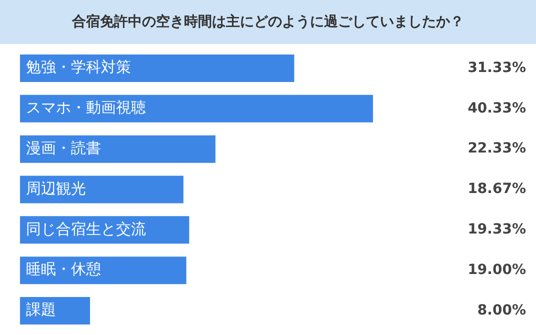  I want to click on y-tick-label: 漫画・読書, so click(63, 147).